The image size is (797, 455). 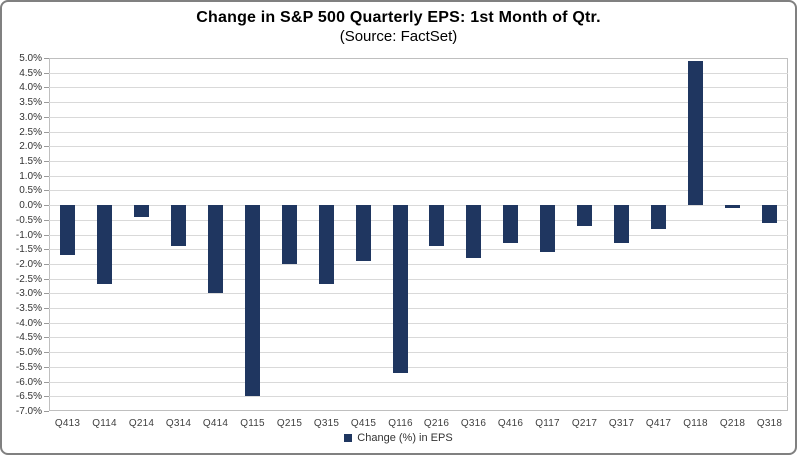 What do you see at coordinates (584, 215) in the screenshot?
I see `bar-Q217` at bounding box center [584, 215].